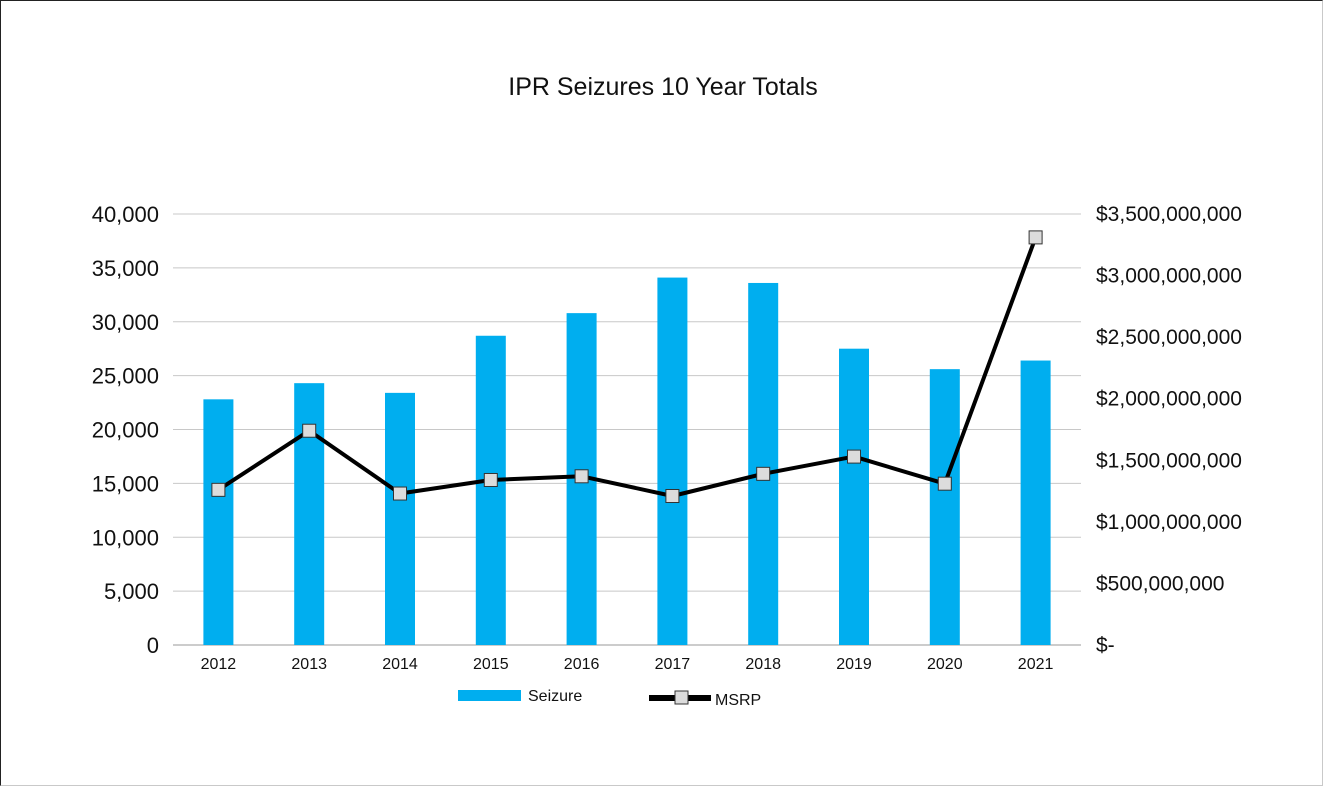 The height and width of the screenshot is (787, 1323). Describe the element at coordinates (763, 664) in the screenshot. I see `x-tick-label: 2018` at that location.